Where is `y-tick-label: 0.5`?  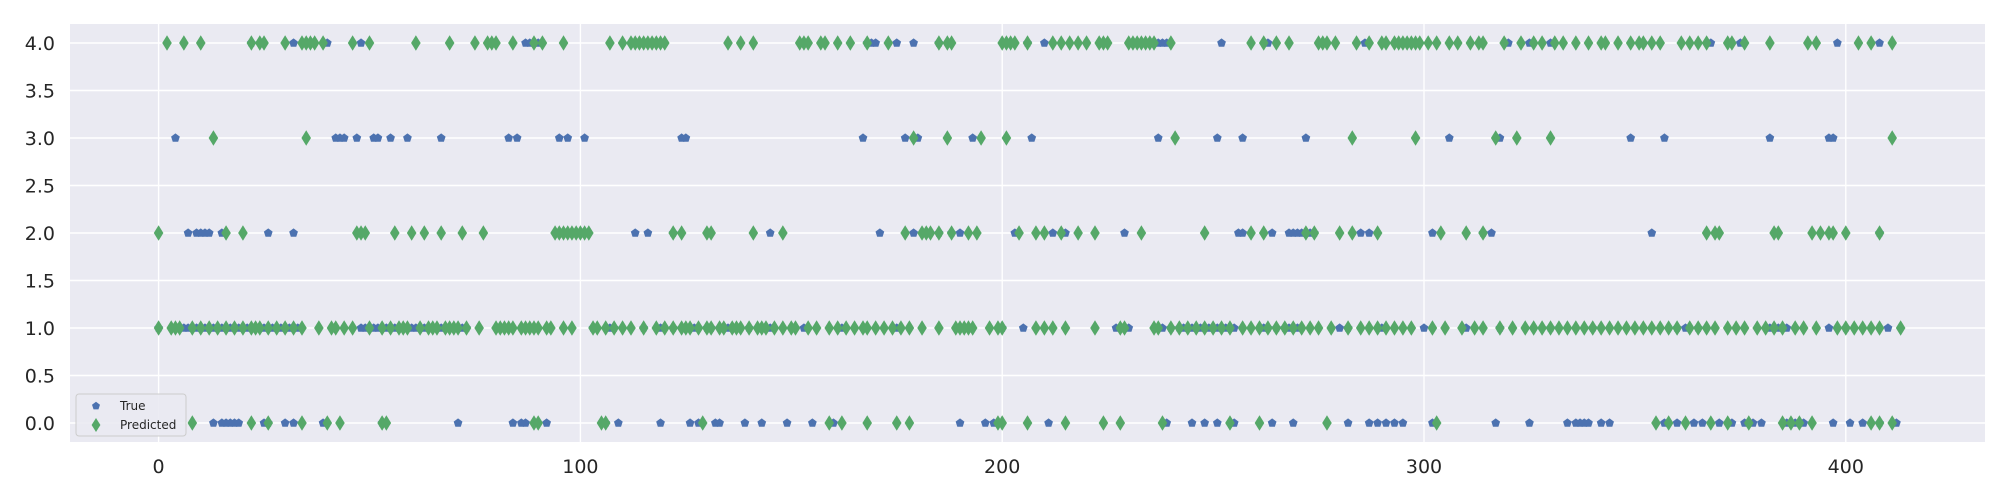 y-tick-label: 0.5 is located at coordinates (40, 377).